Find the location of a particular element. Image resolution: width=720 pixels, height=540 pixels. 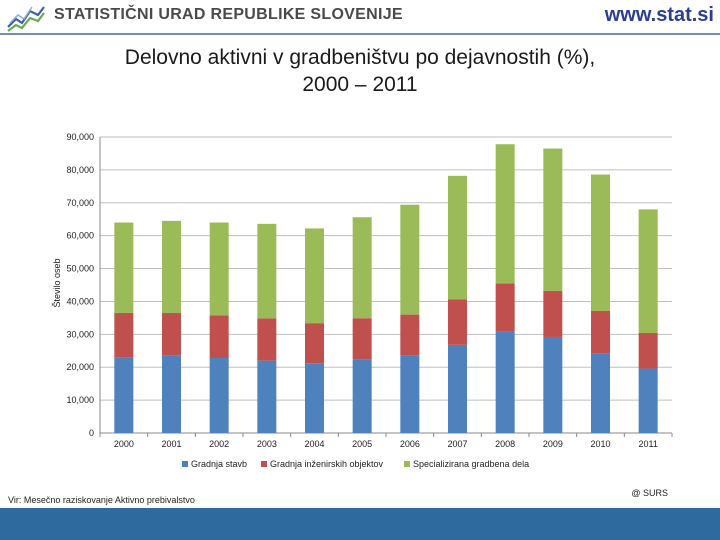

copyright: @ SURS is located at coordinates (649, 493).